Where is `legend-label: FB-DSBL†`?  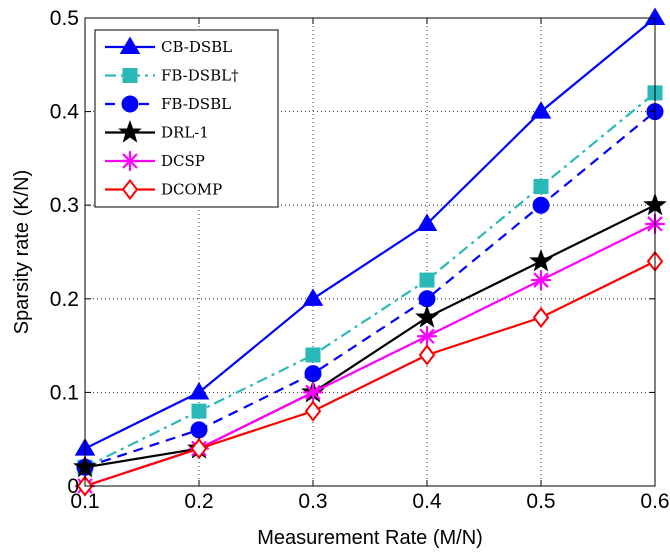
legend-label: FB-DSBL† is located at coordinates (200, 76).